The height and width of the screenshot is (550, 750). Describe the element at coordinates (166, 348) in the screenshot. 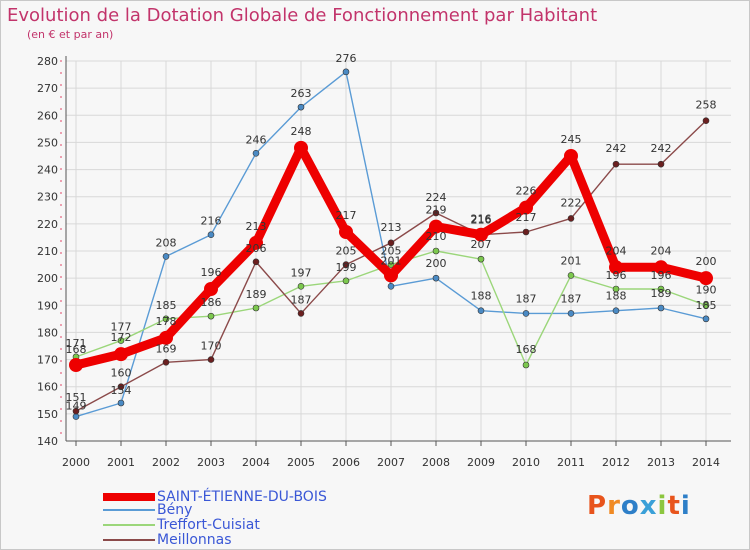

I see `data-label-meillonnas: 169` at that location.